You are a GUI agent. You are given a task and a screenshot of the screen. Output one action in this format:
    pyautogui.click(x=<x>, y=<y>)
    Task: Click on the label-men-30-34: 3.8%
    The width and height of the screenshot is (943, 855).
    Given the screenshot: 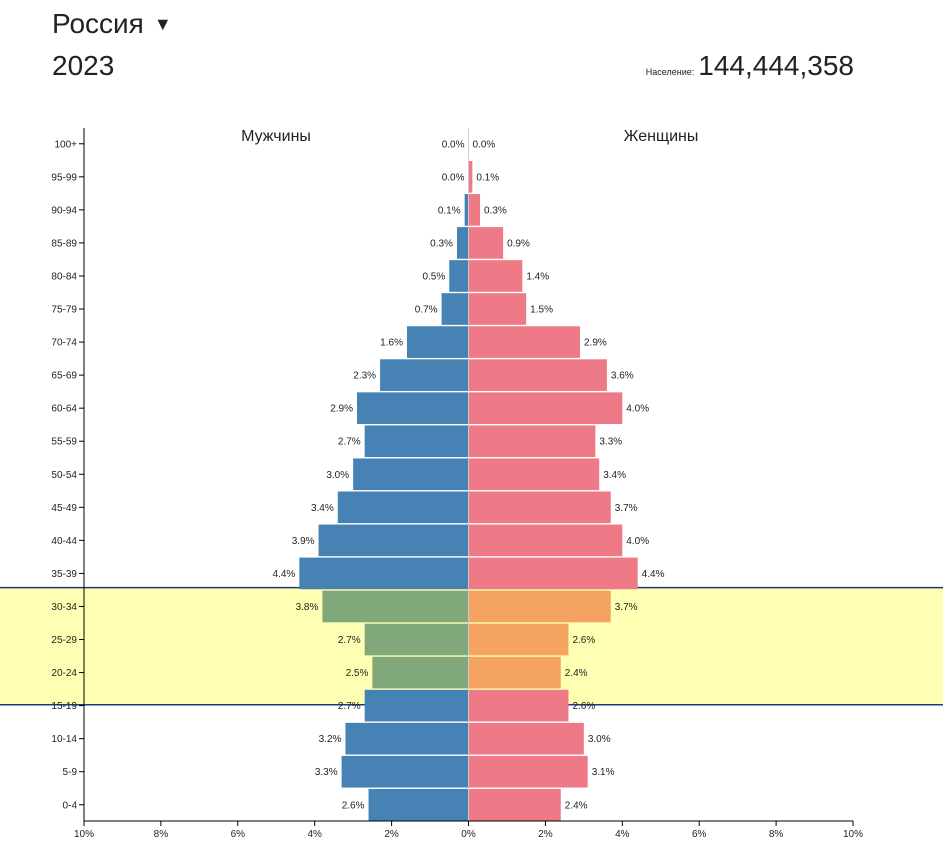 What is the action you would take?
    pyautogui.click(x=307, y=607)
    